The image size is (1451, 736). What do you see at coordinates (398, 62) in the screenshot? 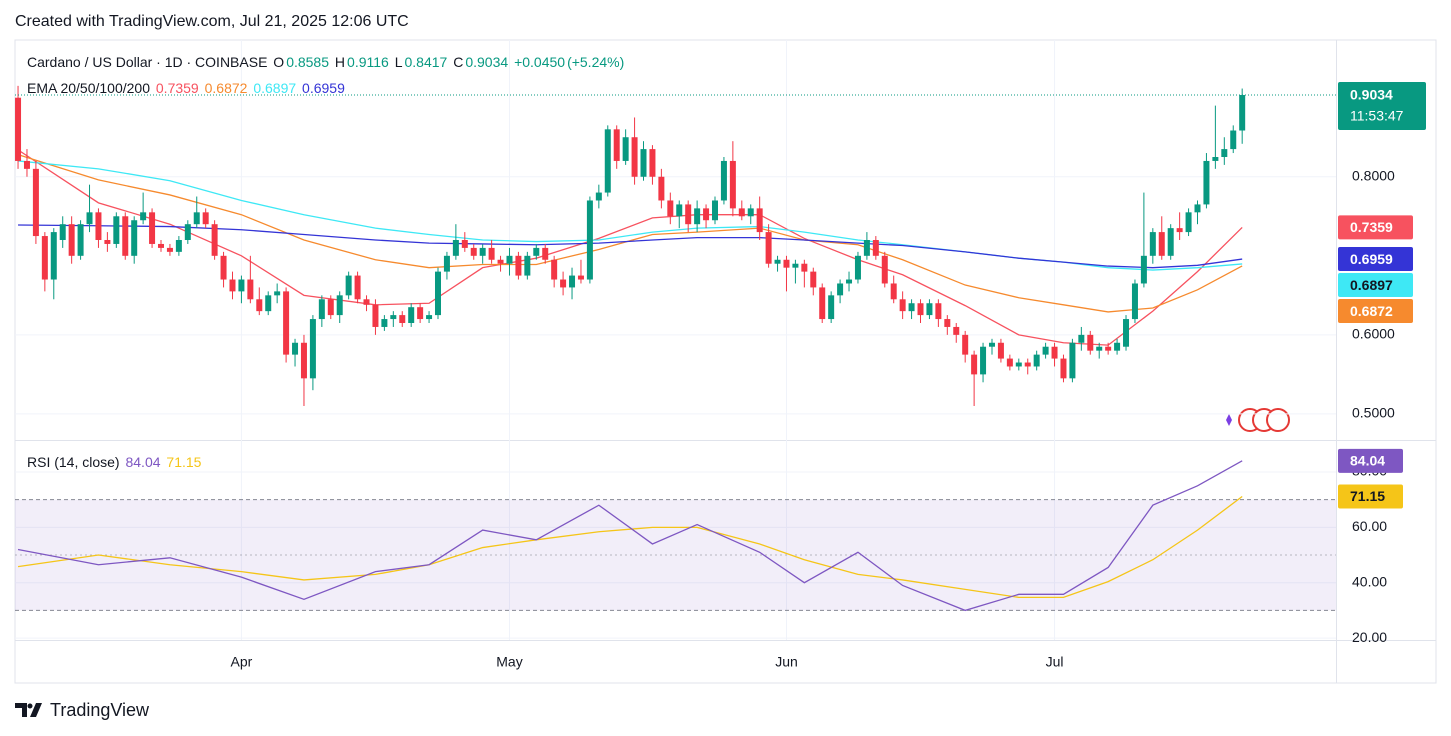
I see `ohlc-letter: L` at bounding box center [398, 62].